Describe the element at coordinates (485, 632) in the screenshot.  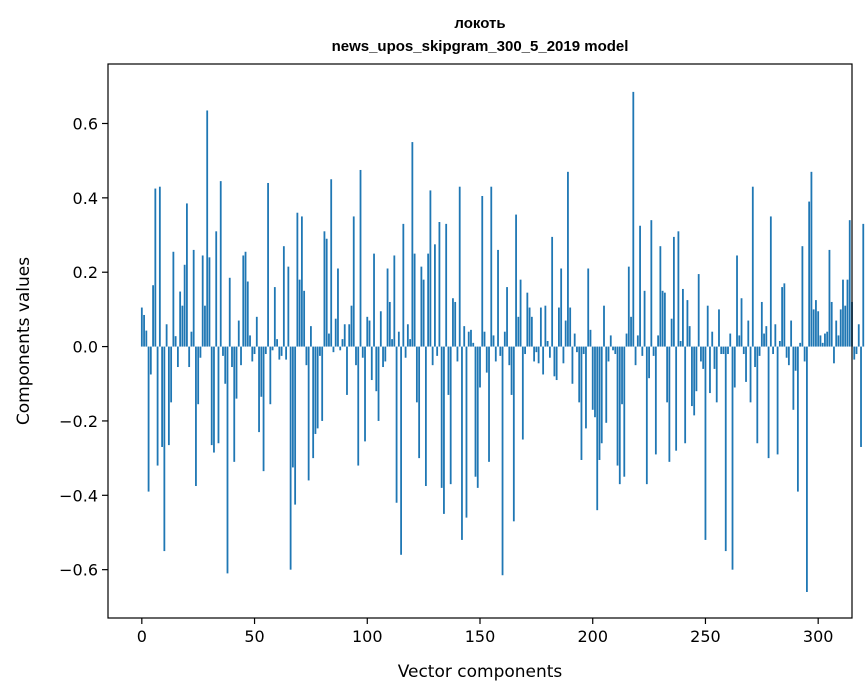
I see `x-axis-ticks: 0 50 100 150 200 250 300` at that location.